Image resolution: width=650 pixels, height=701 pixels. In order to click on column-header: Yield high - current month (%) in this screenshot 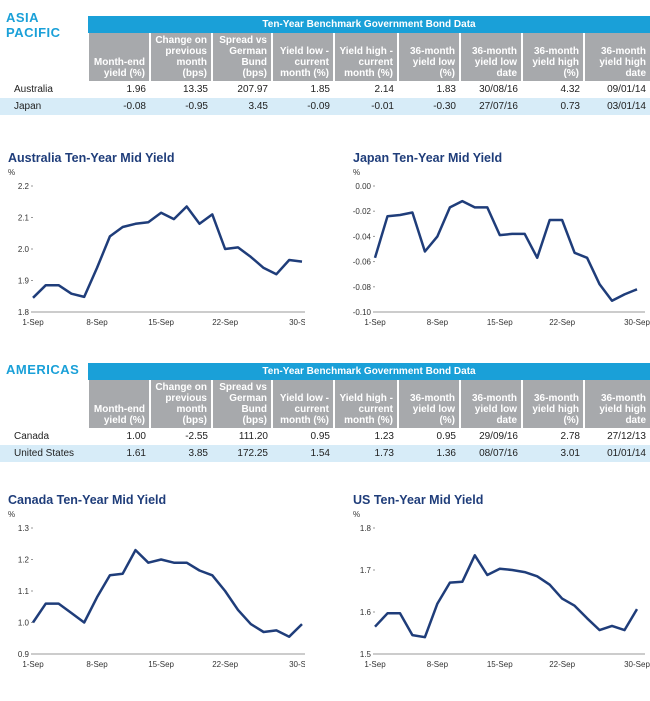, I will do `click(365, 404)`.